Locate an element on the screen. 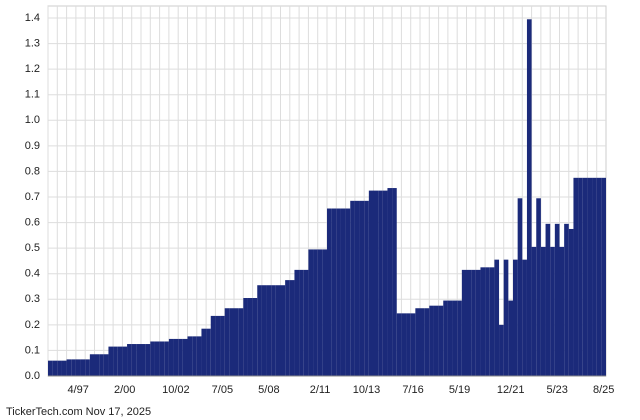 The height and width of the screenshot is (420, 640). x-tick-label: 4/97 is located at coordinates (78, 390).